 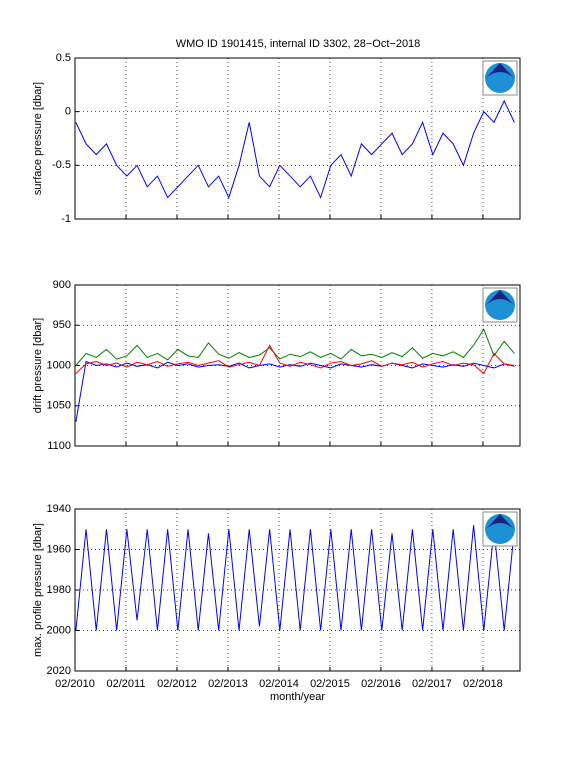 What do you see at coordinates (432, 684) in the screenshot?
I see `x-tick-label: 02/2017` at bounding box center [432, 684].